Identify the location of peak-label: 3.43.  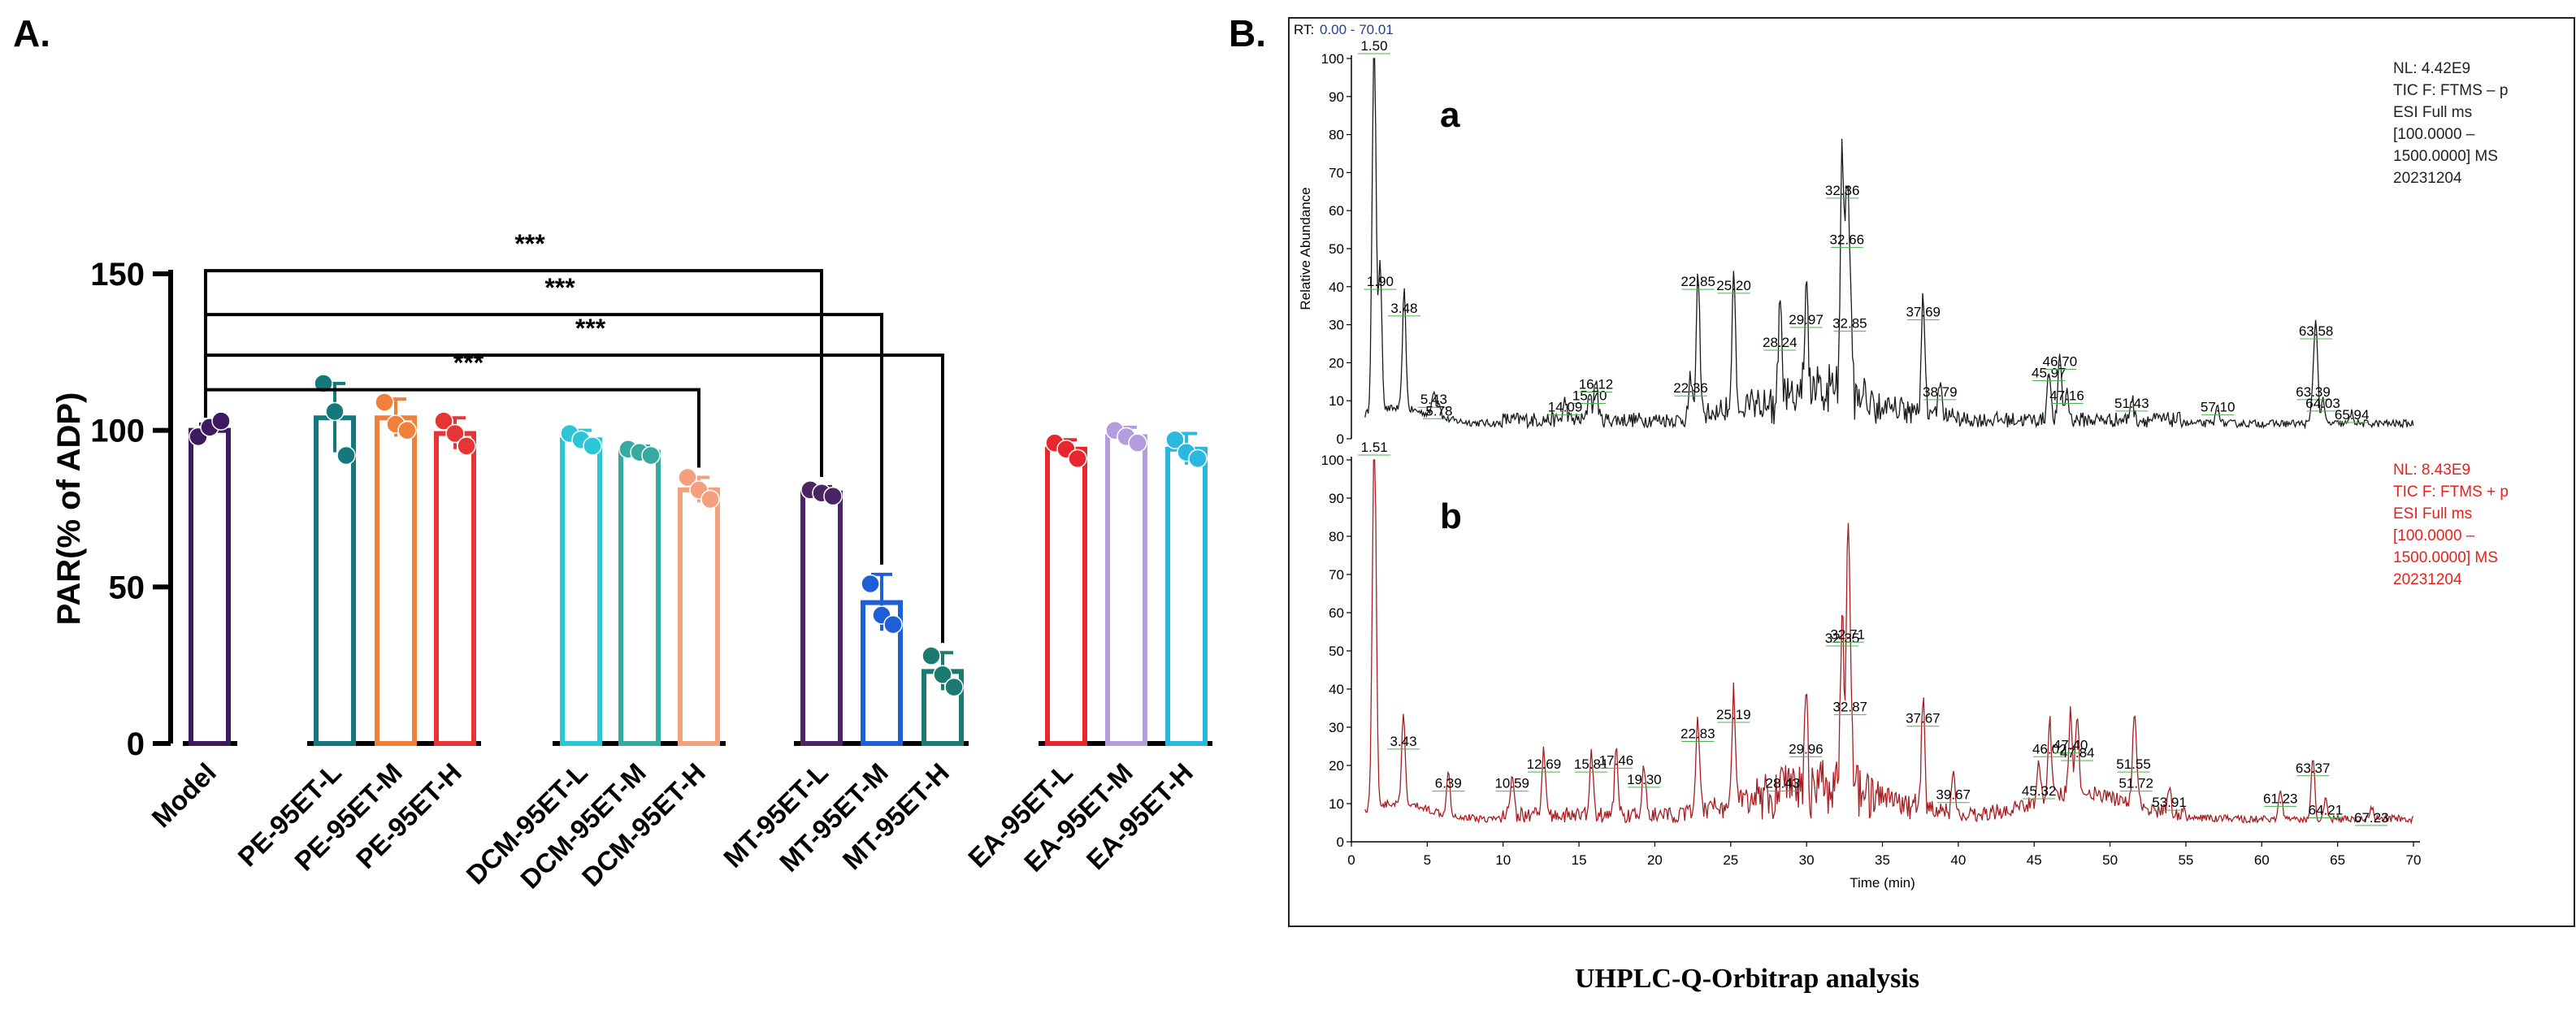
(1403, 741).